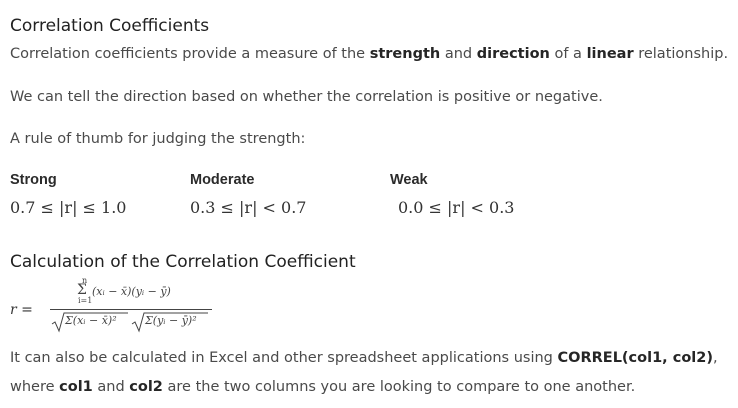  Describe the element at coordinates (33, 180) in the screenshot. I see `strong-label: Strong` at that location.